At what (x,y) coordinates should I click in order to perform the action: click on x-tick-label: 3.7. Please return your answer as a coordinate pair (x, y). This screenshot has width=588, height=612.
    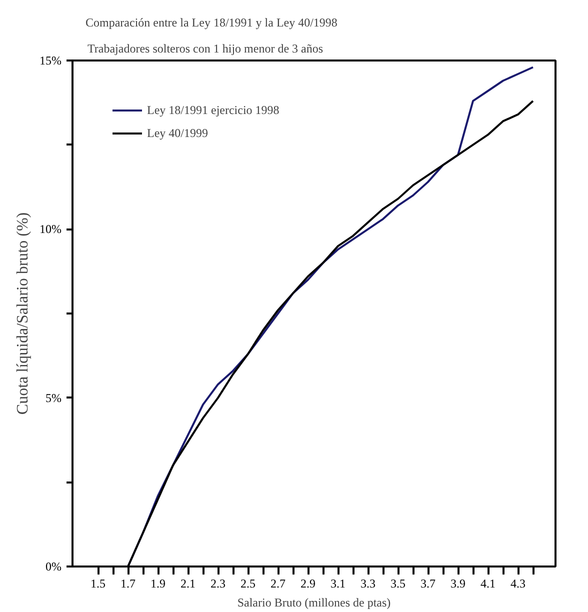
    Looking at the image, I should click on (428, 583).